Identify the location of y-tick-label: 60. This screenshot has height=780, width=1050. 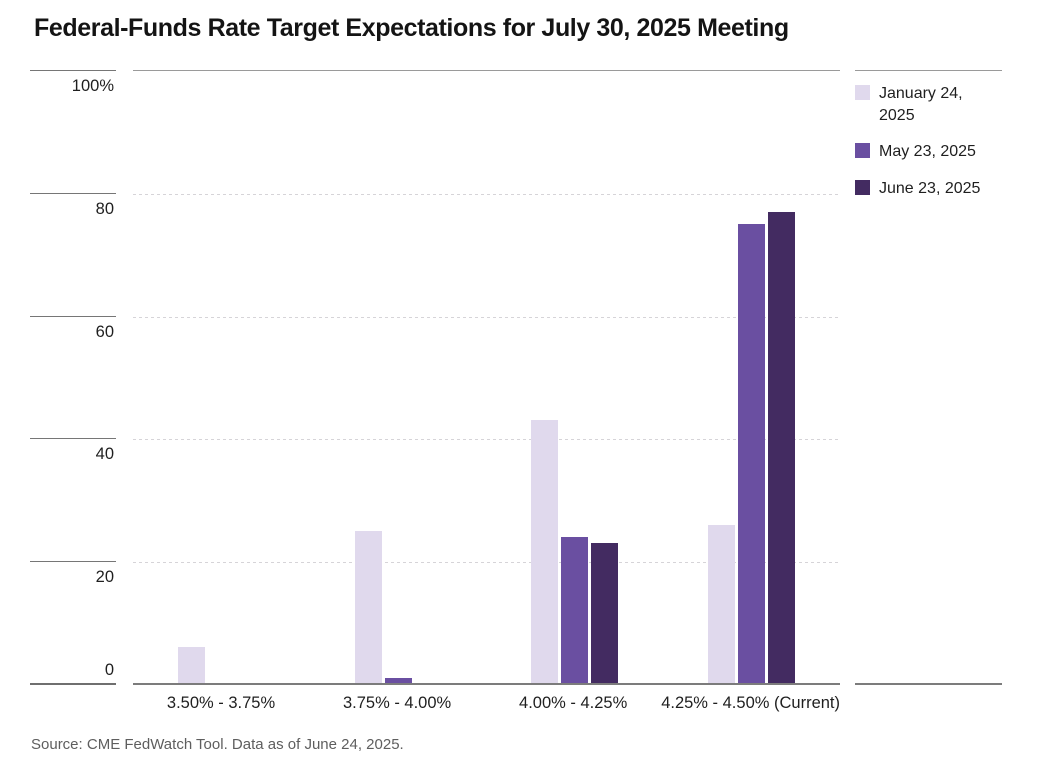
(104, 331).